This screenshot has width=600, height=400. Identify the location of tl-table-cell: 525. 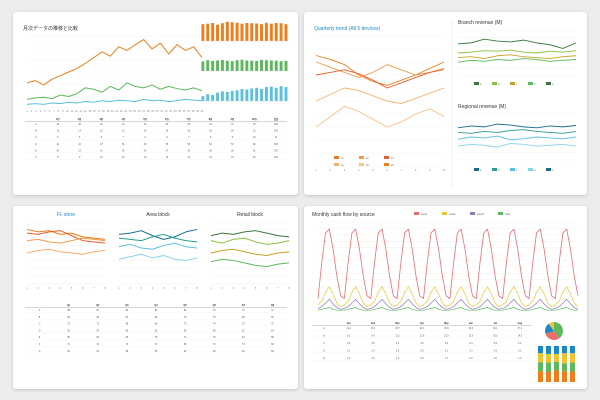
(276, 145).